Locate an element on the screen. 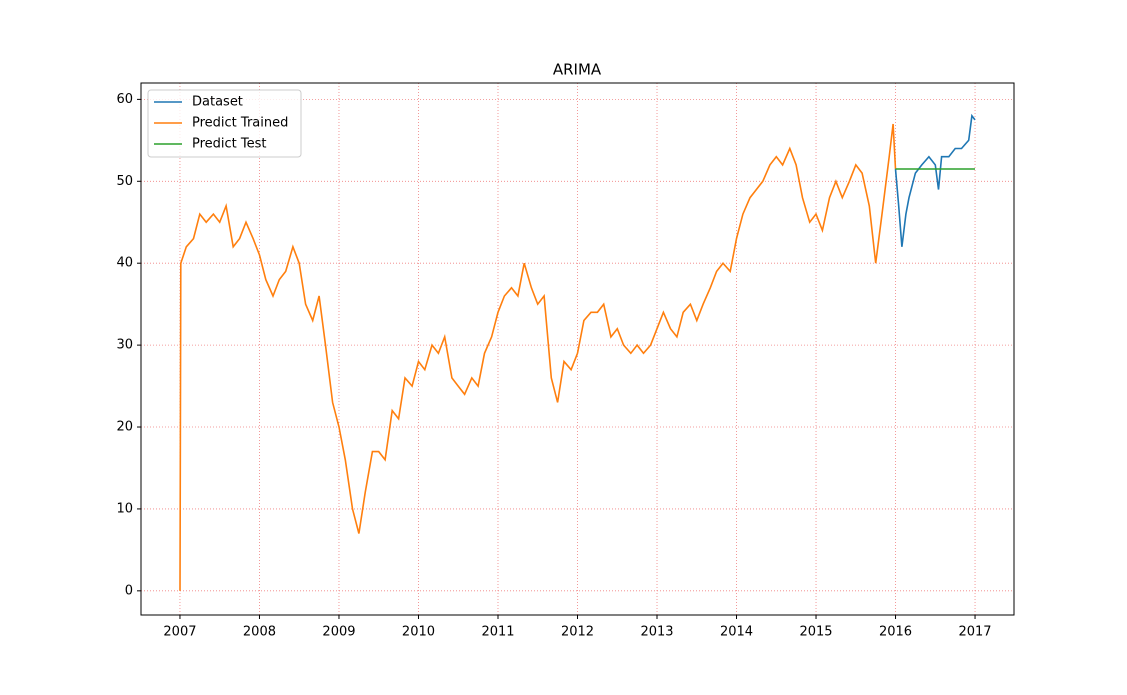  chart-title: ARIMA is located at coordinates (577, 70).